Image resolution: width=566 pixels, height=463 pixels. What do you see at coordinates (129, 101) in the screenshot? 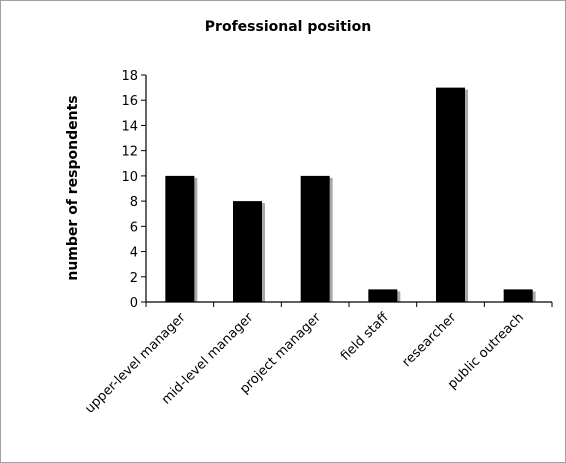
I see `y-tick-label: 16` at bounding box center [129, 101].